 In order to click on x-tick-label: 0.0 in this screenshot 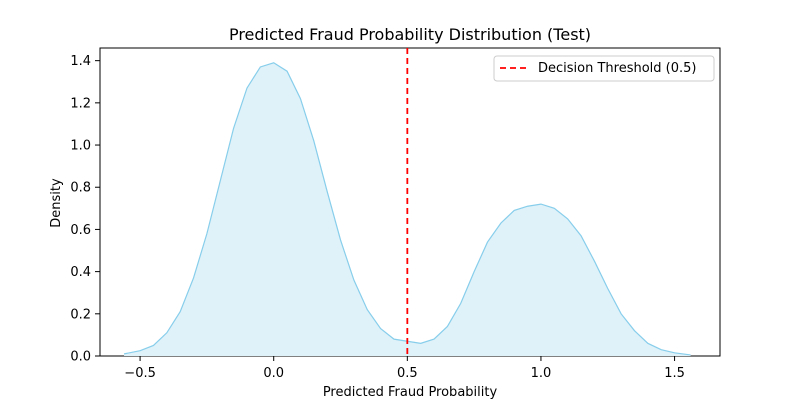, I will do `click(273, 373)`.